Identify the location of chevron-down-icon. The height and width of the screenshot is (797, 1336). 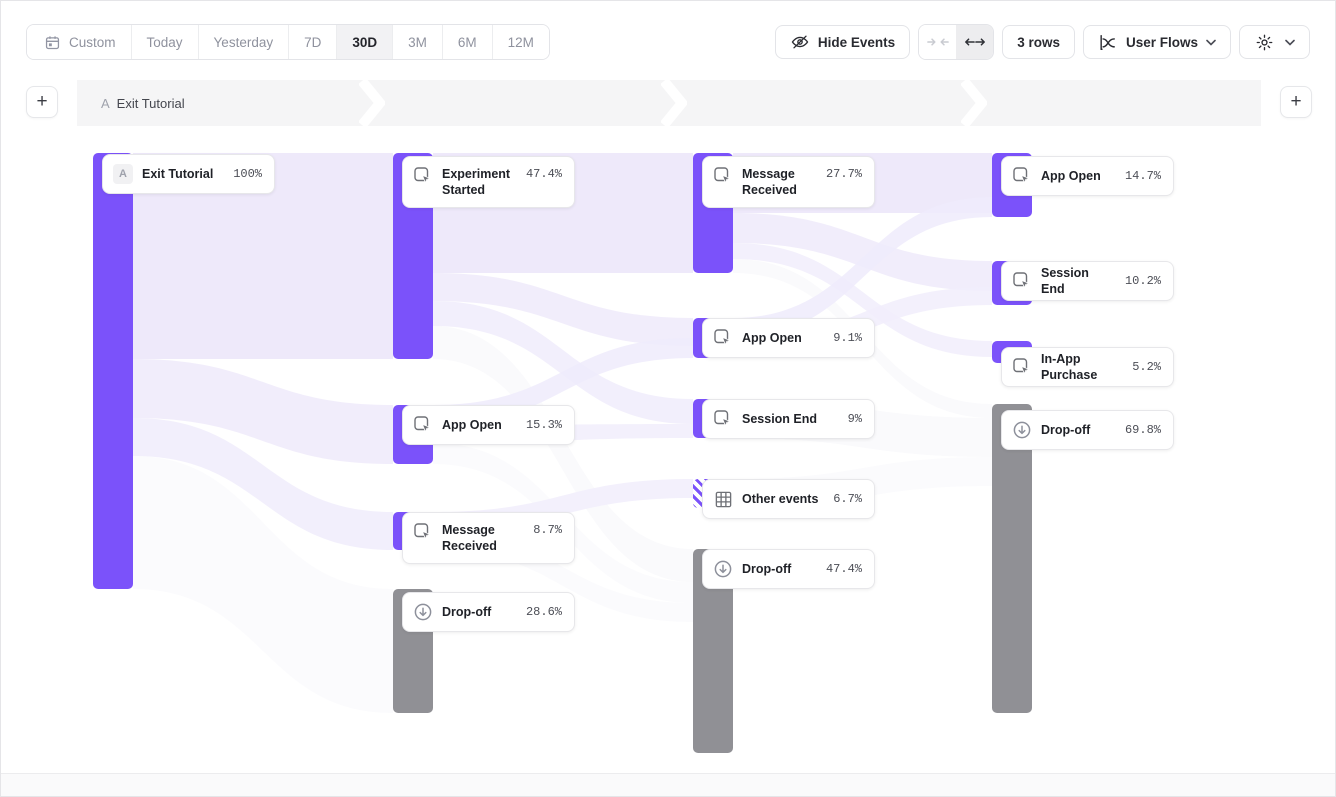
(1290, 42).